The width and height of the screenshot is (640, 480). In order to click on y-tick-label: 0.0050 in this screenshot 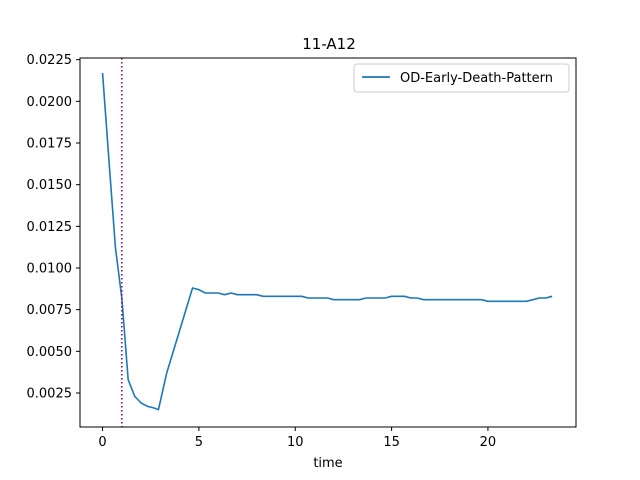, I will do `click(50, 352)`.